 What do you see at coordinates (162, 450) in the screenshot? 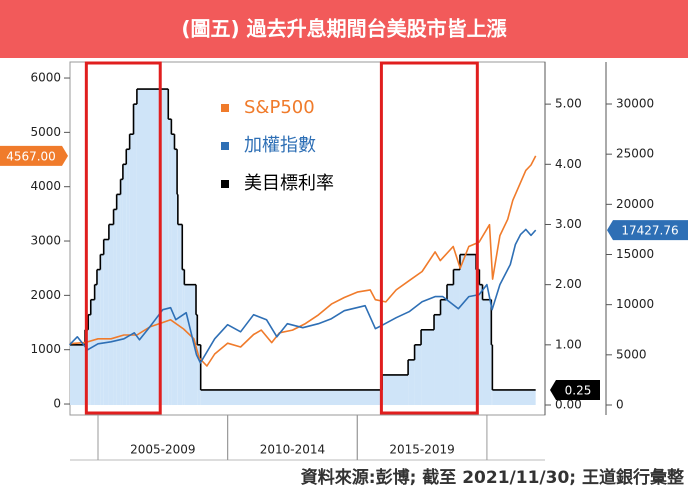
I see `x-group-label: 2005-2009` at bounding box center [162, 450].